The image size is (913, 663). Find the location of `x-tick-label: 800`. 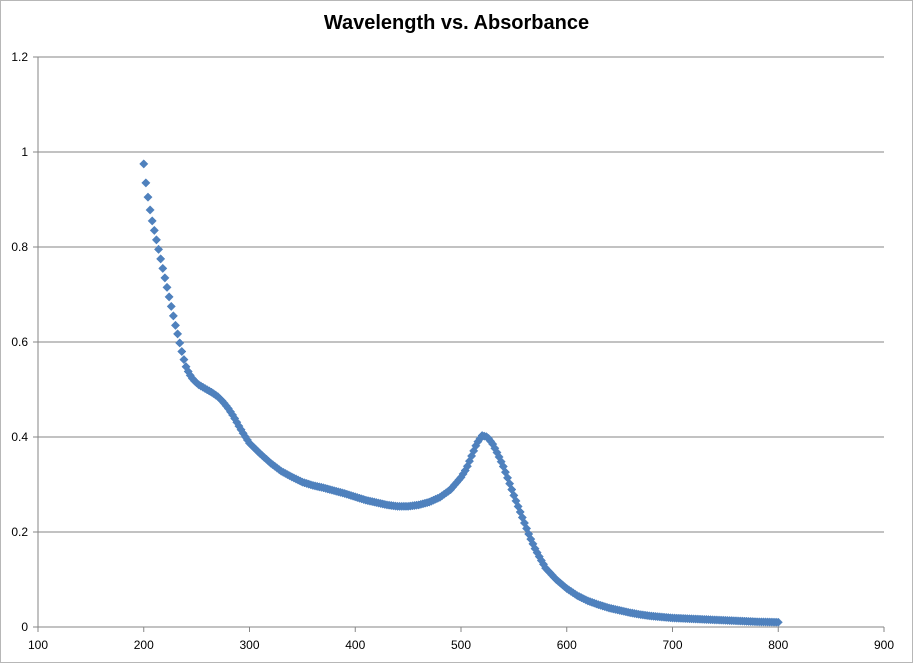

x-tick-label: 800 is located at coordinates (778, 645).